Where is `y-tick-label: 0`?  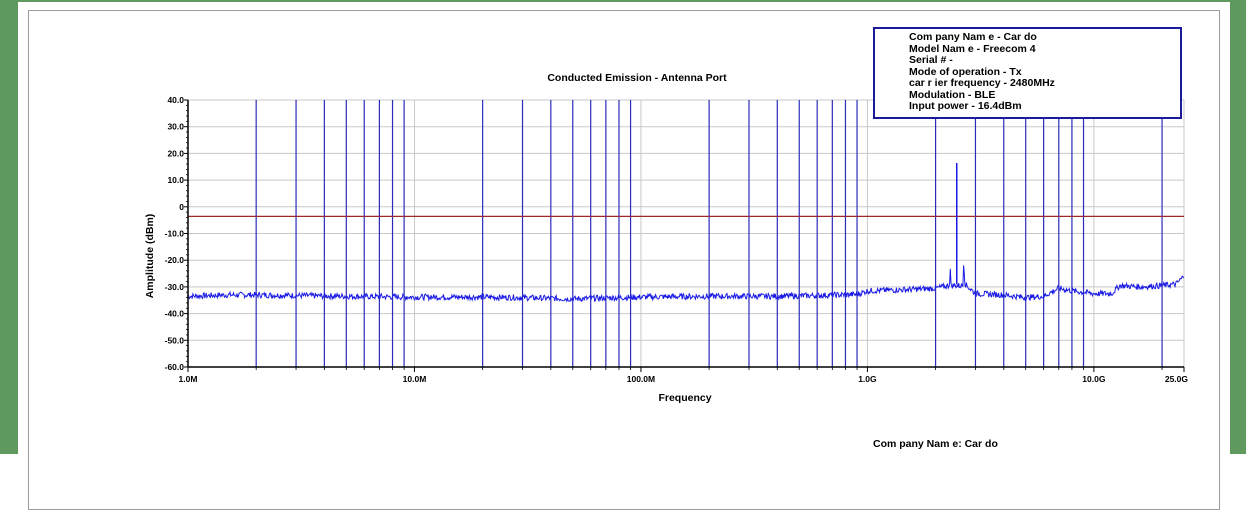
y-tick-label: 0 is located at coordinates (181, 207).